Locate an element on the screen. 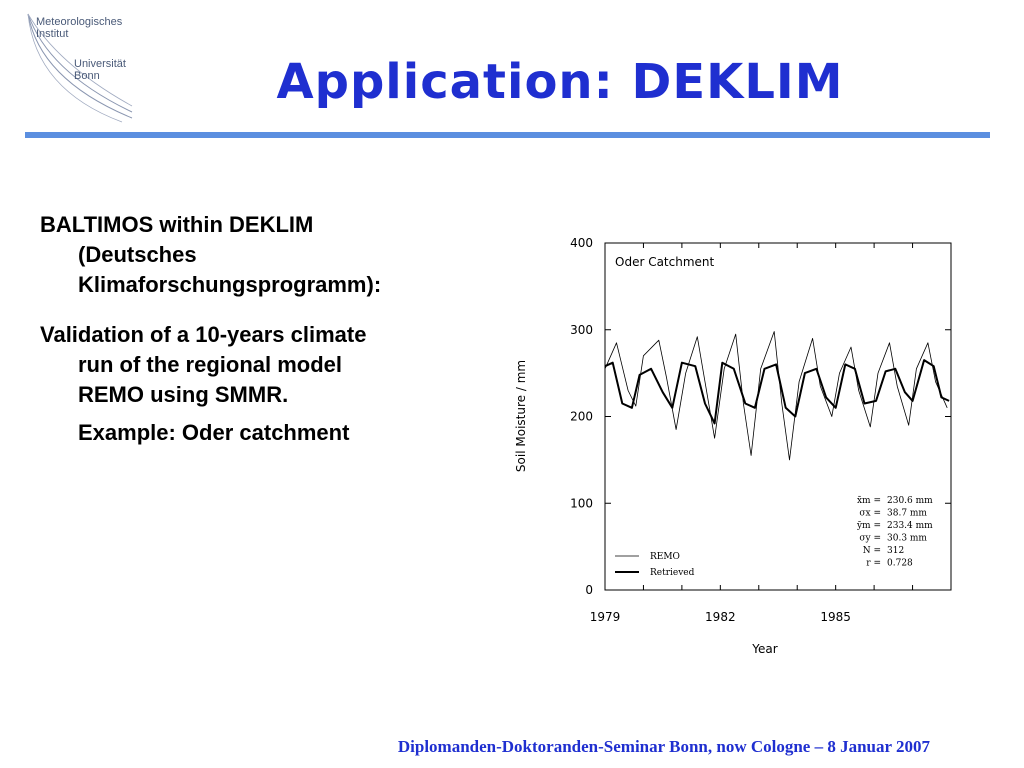 The width and height of the screenshot is (1024, 768). para1-line1: BALTIMOS within DEKLIM is located at coordinates (177, 224).